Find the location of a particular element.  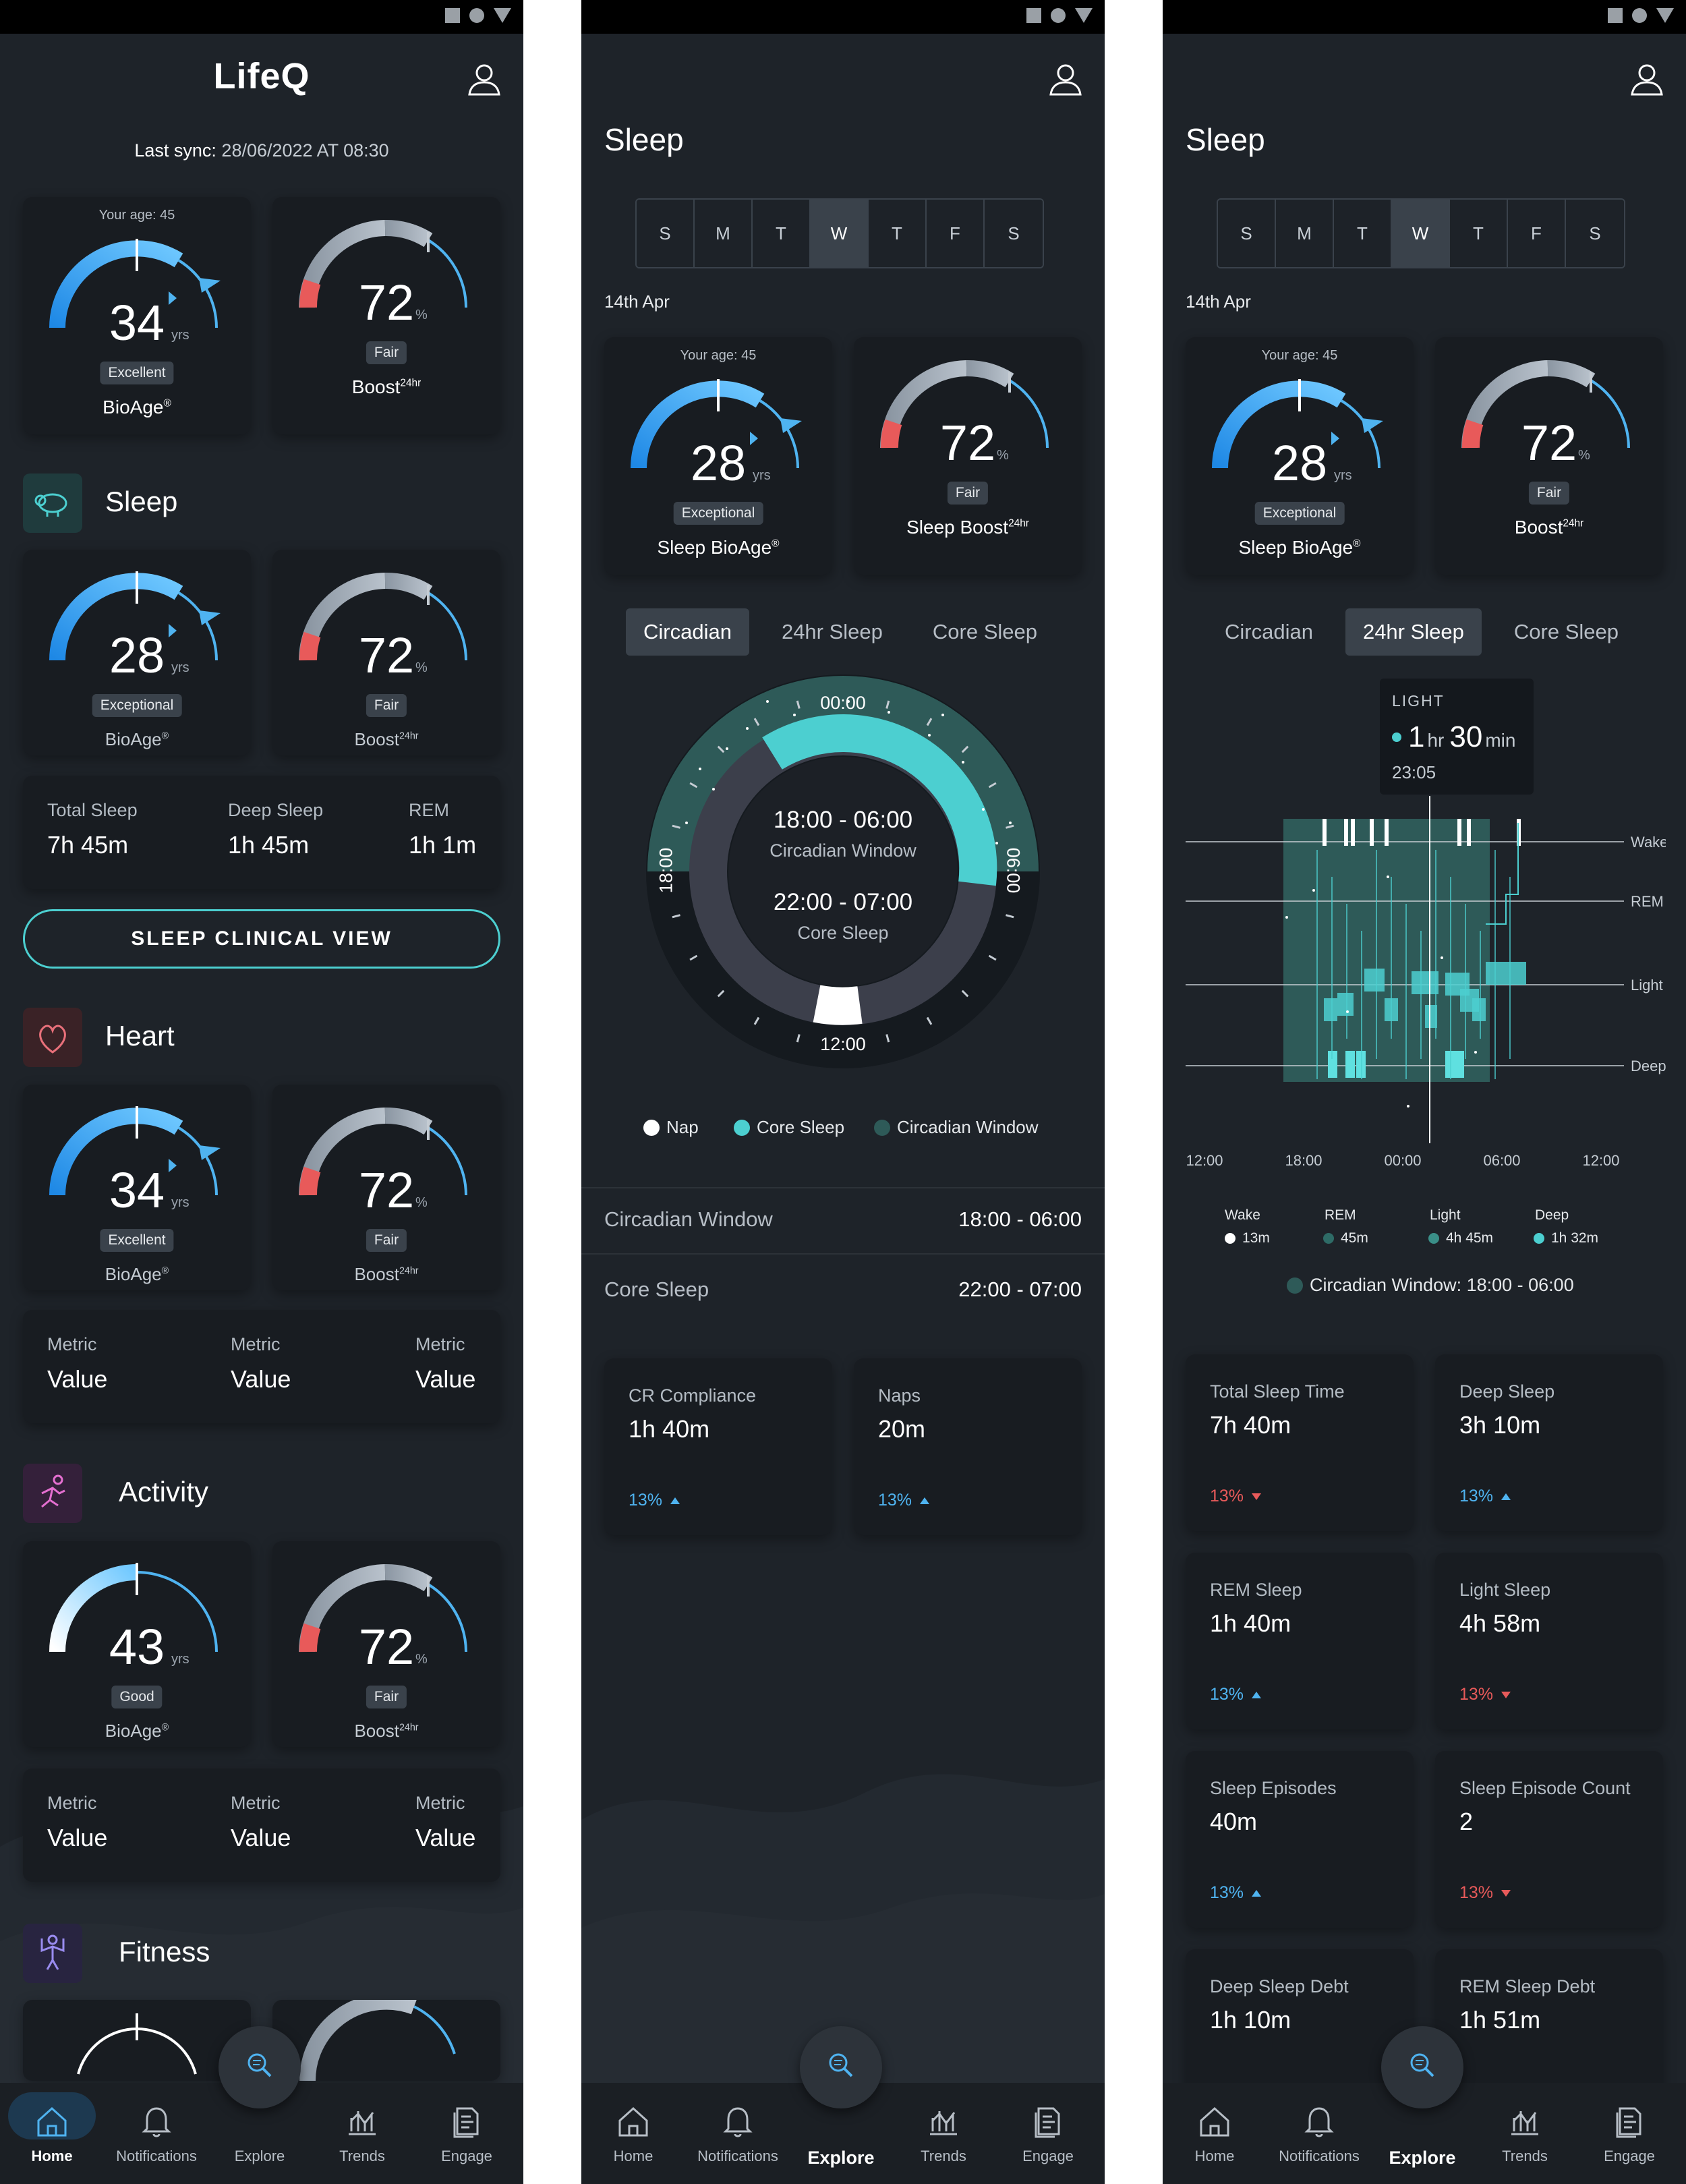

wake-block is located at coordinates (1346, 832).